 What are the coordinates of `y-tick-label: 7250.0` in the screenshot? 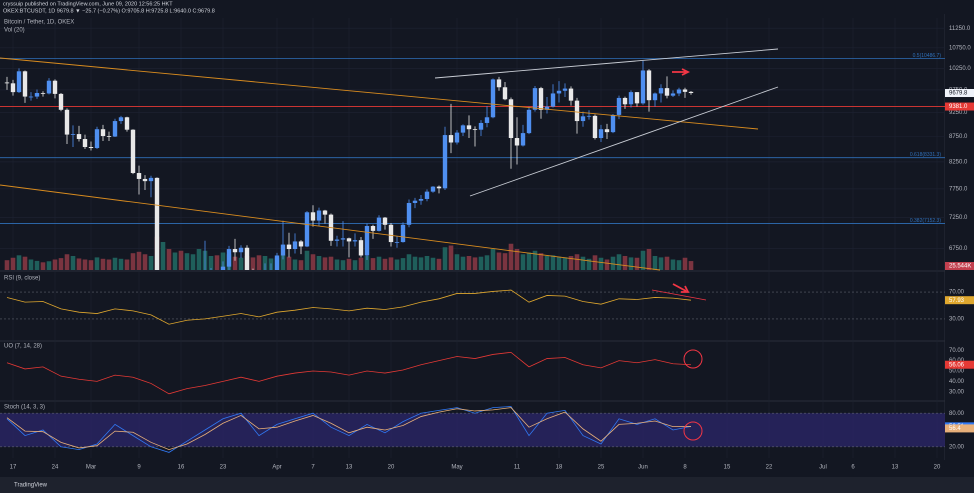 It's located at (958, 218).